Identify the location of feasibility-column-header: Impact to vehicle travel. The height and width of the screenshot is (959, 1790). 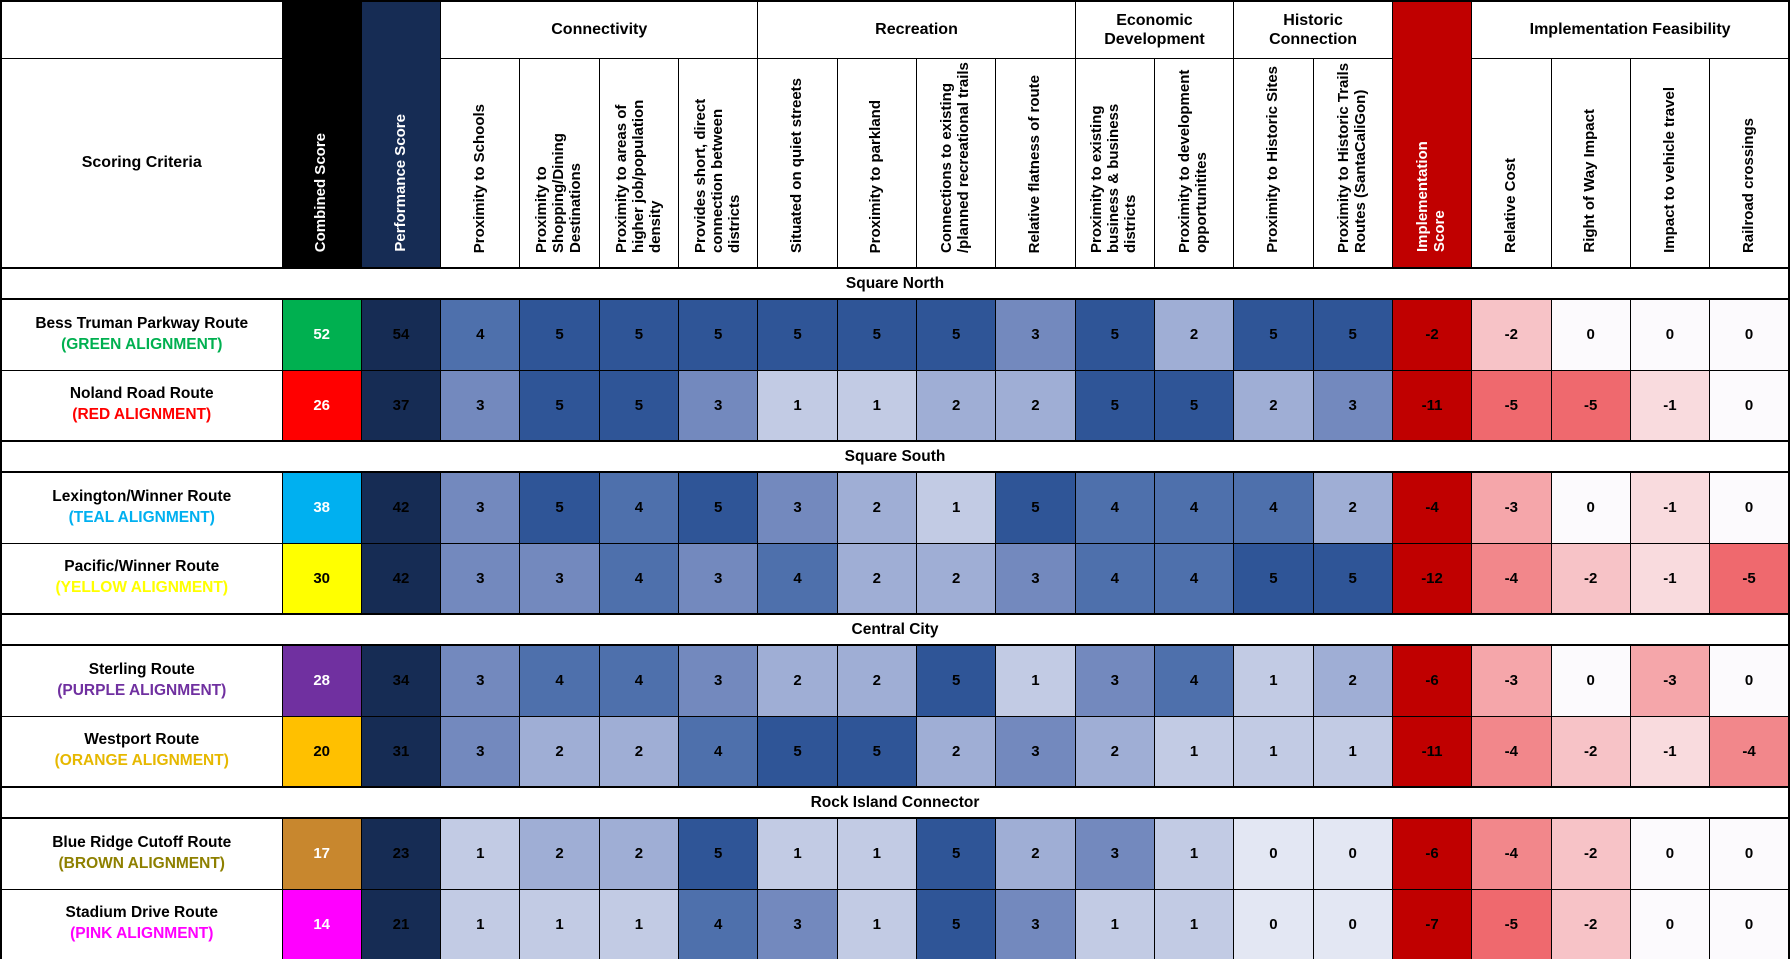
(1670, 163).